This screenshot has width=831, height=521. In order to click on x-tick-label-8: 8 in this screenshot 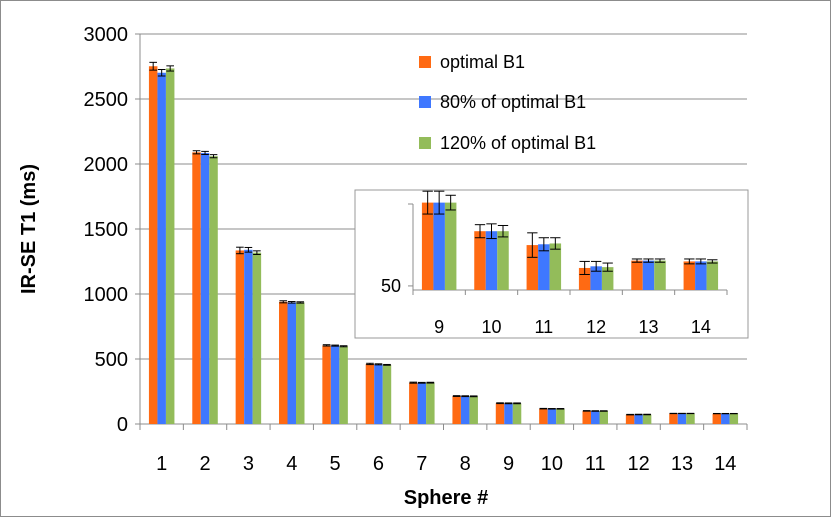, I will do `click(465, 464)`.